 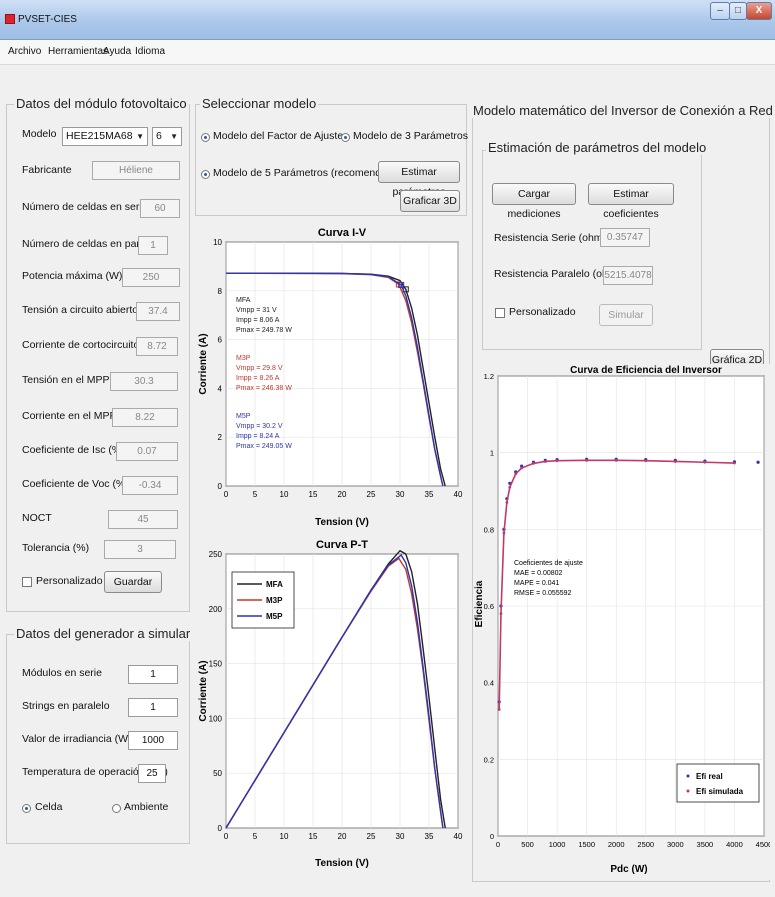 What do you see at coordinates (534, 201) in the screenshot?
I see `cargar-mediciones-button: Cargar mediciones` at bounding box center [534, 201].